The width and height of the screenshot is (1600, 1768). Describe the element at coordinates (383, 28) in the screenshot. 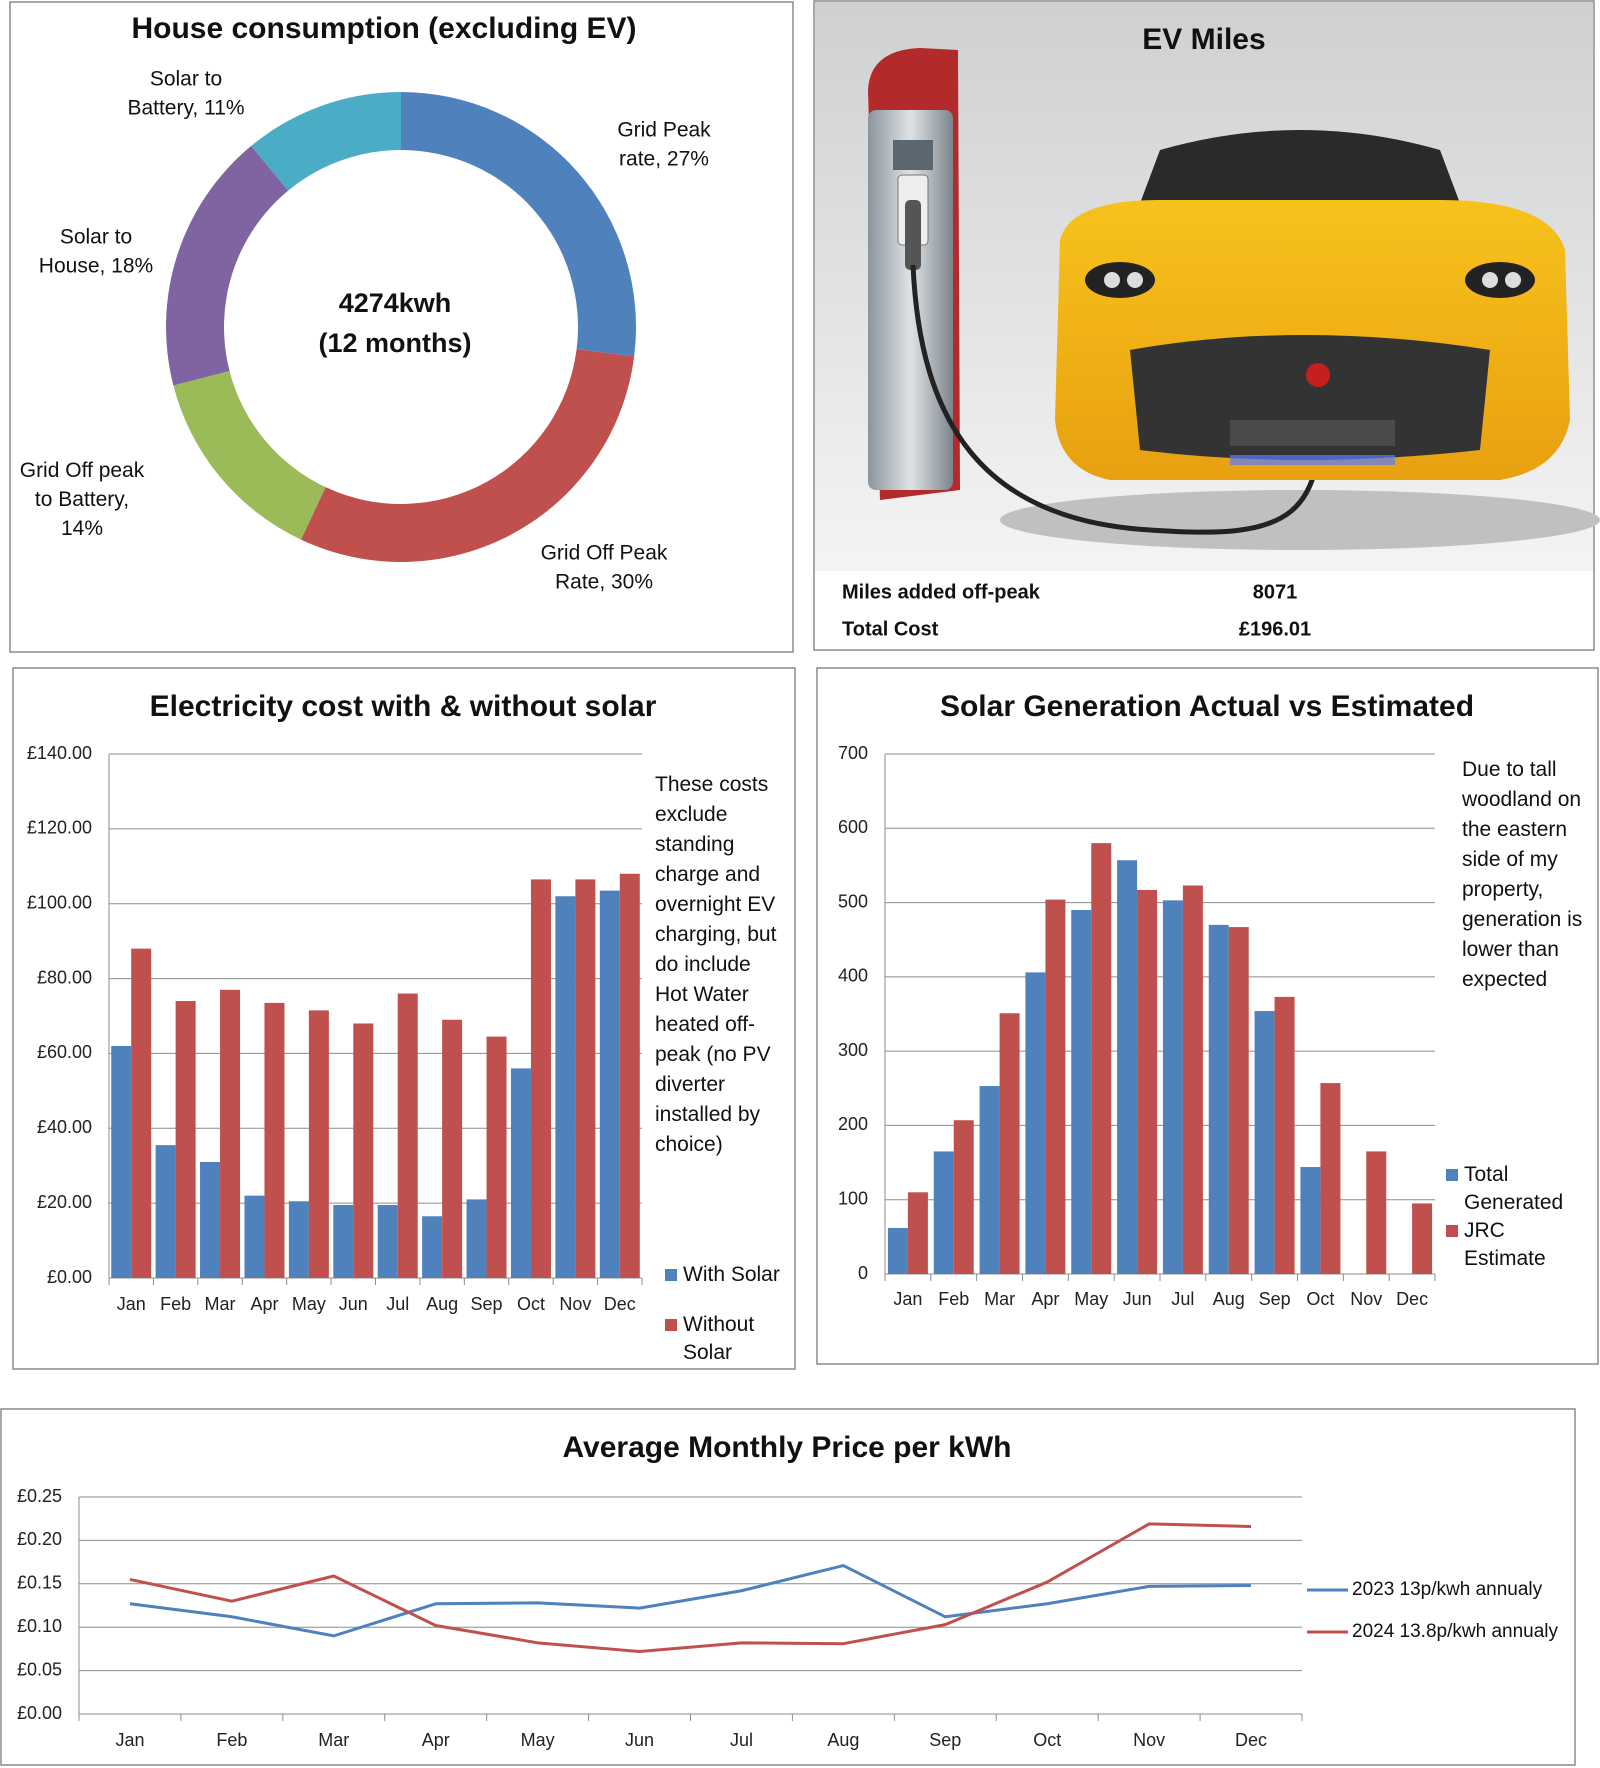

I see `chart-title: House consumption (excluding EV)` at that location.